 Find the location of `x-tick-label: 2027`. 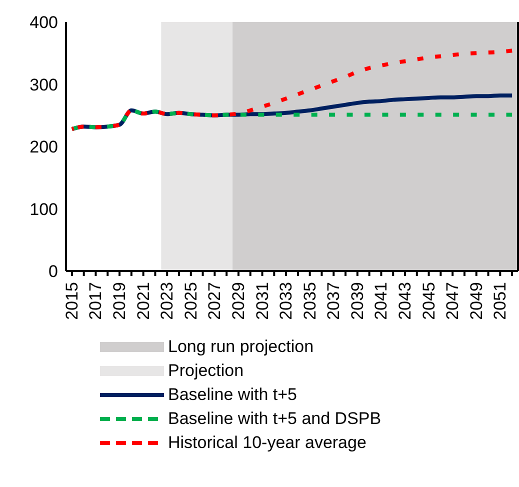

x-tick-label: 2027 is located at coordinates (214, 301).